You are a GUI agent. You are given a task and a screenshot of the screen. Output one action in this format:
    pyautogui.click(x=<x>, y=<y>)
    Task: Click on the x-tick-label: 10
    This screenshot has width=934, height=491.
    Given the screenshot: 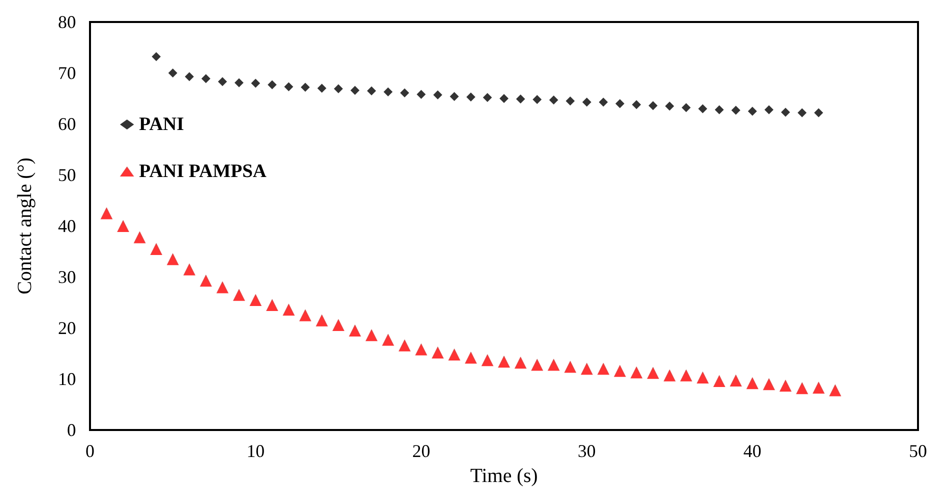 What is the action you would take?
    pyautogui.click(x=255, y=451)
    